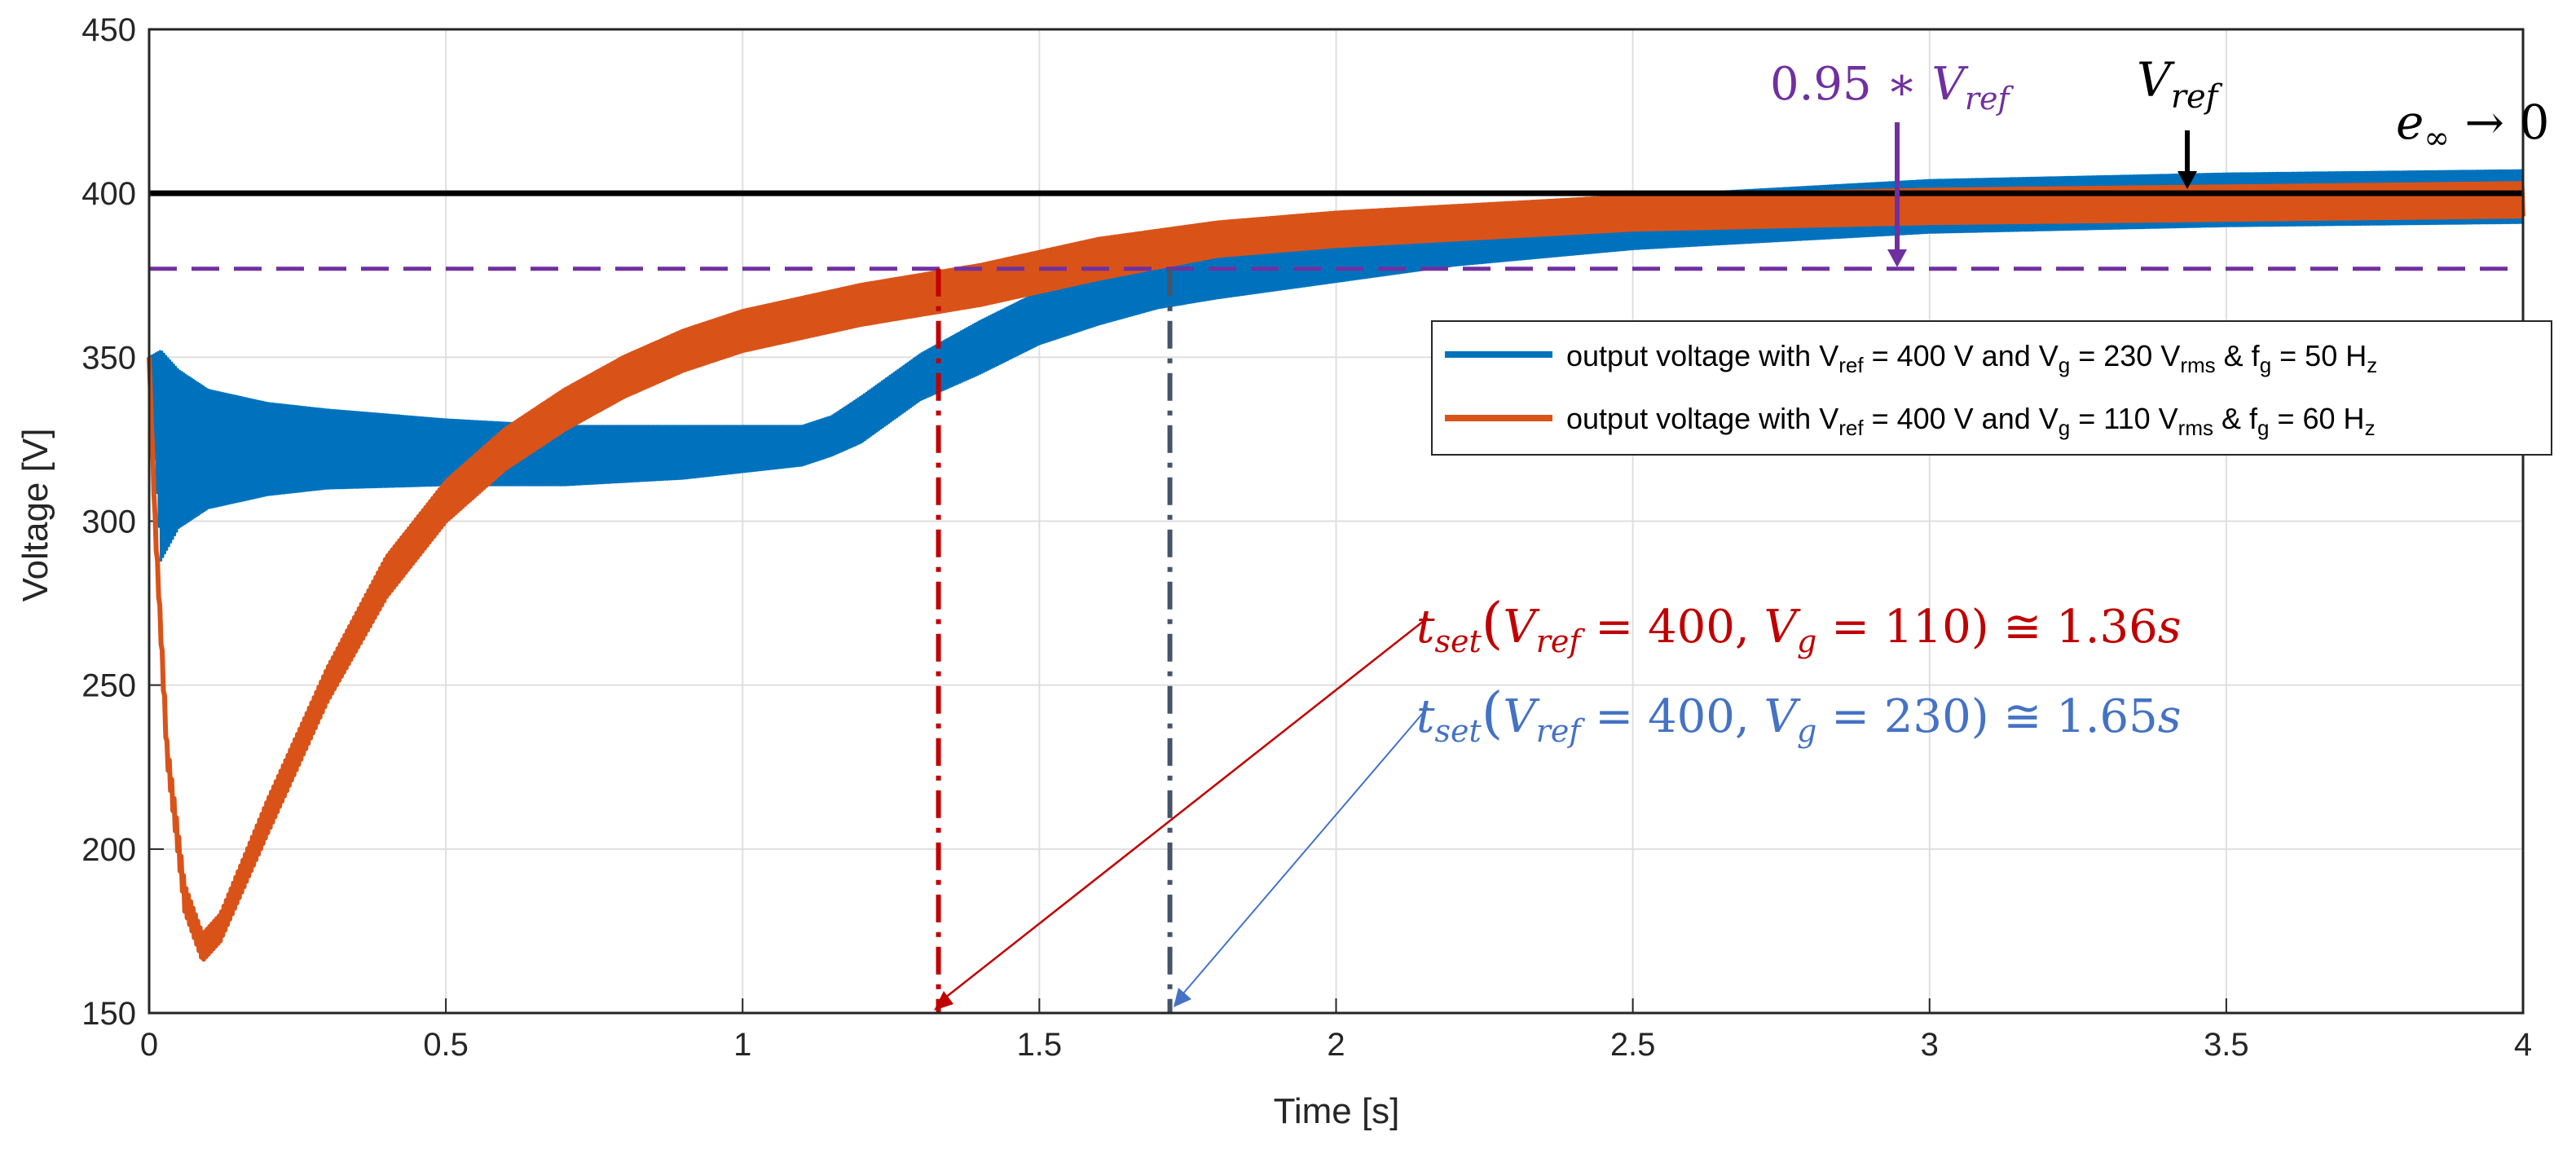 Image resolution: width=2576 pixels, height=1154 pixels. I want to click on legend-blue-t7: g, so click(2266, 365).